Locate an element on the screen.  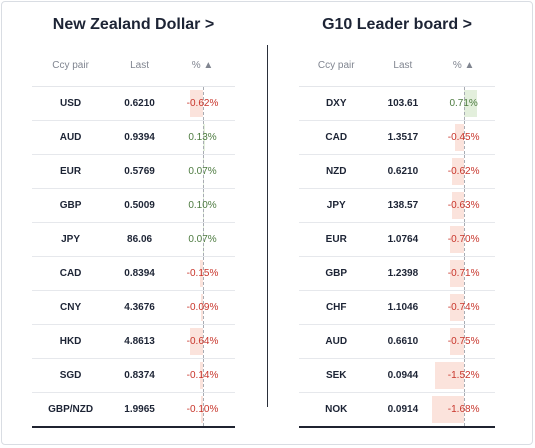
pct-change-cell: -0.74% is located at coordinates (463, 307).